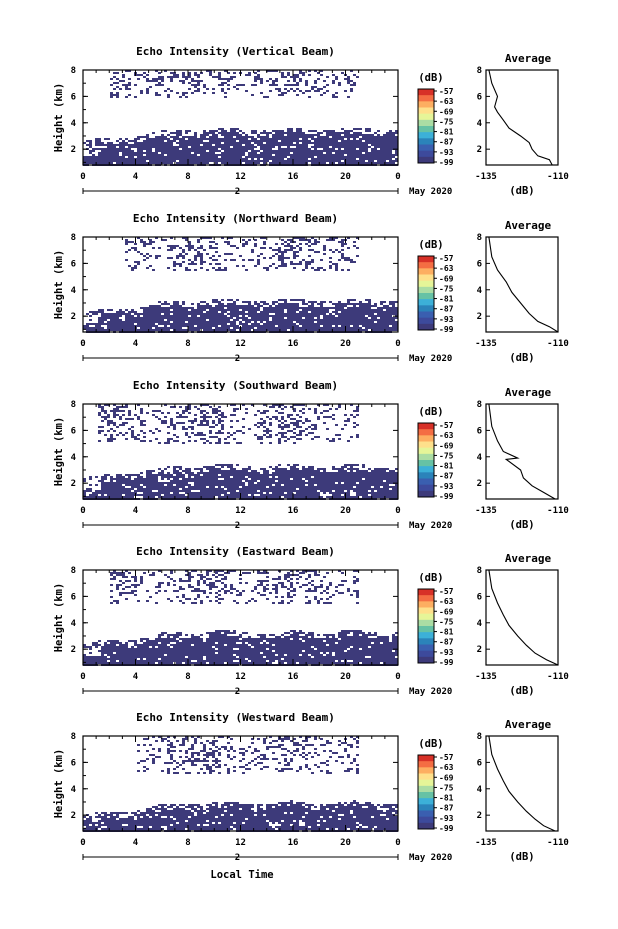  What do you see at coordinates (187, 677) in the screenshot?
I see `x-tick-label: 8` at bounding box center [187, 677].